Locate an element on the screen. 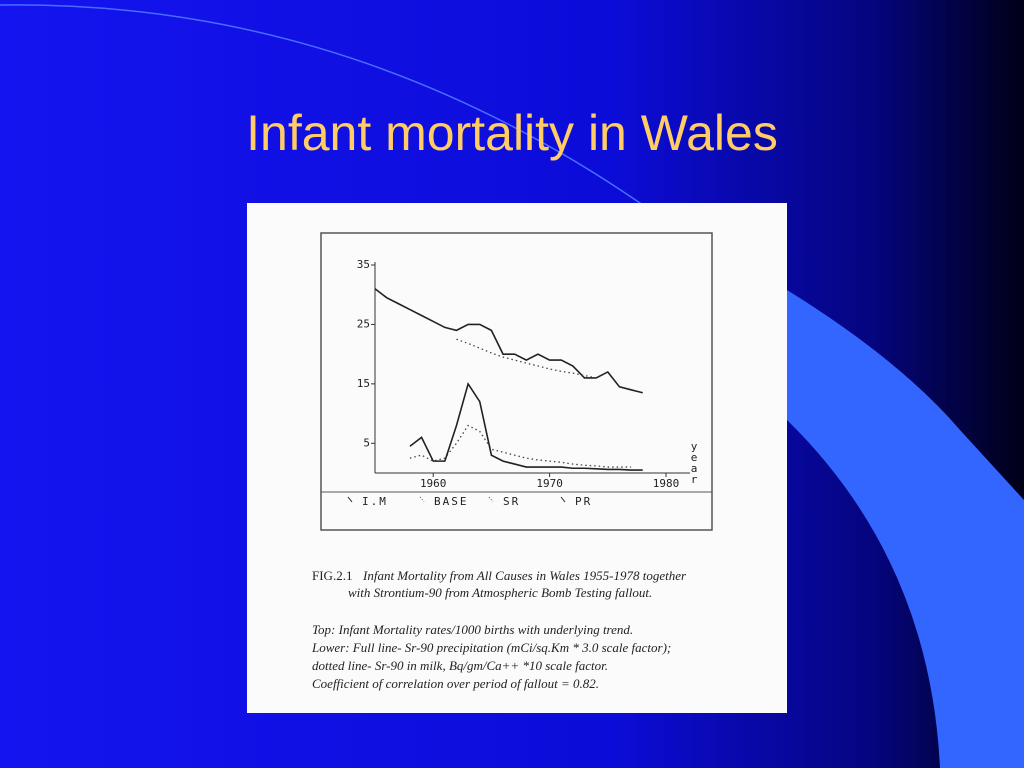  decor-shape is located at coordinates (905, 529).